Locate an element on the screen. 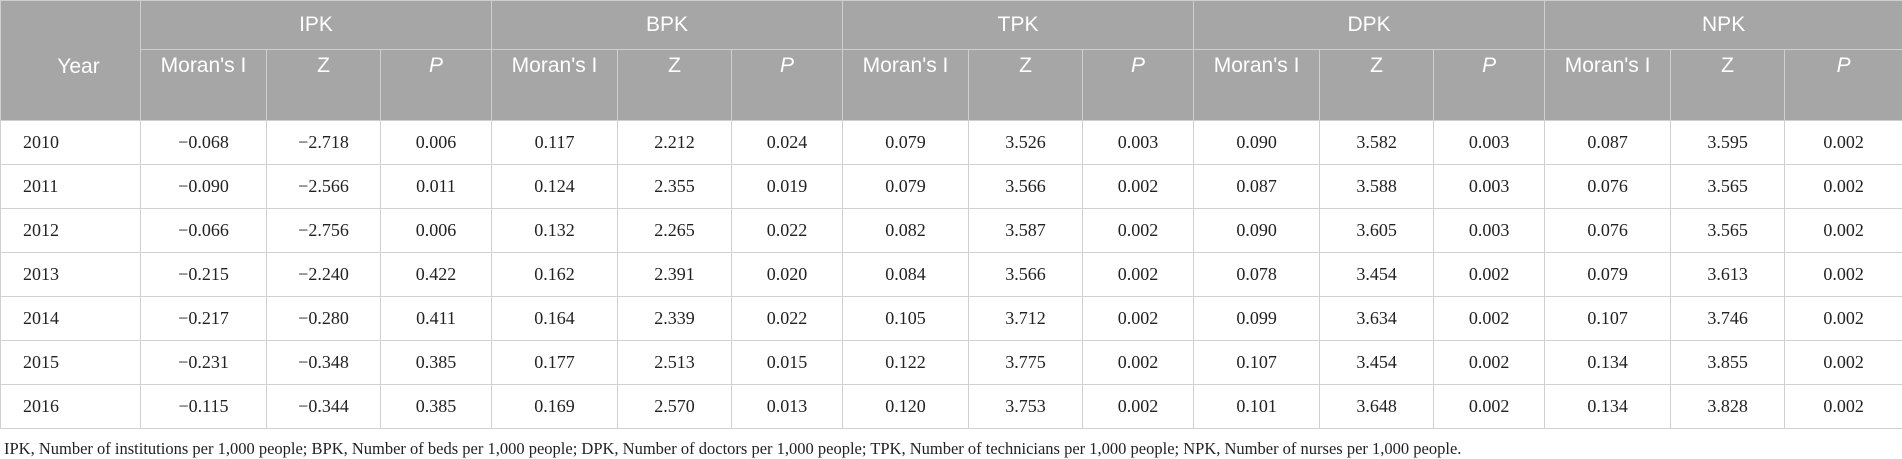  value-cell: −0.215 is located at coordinates (204, 275).